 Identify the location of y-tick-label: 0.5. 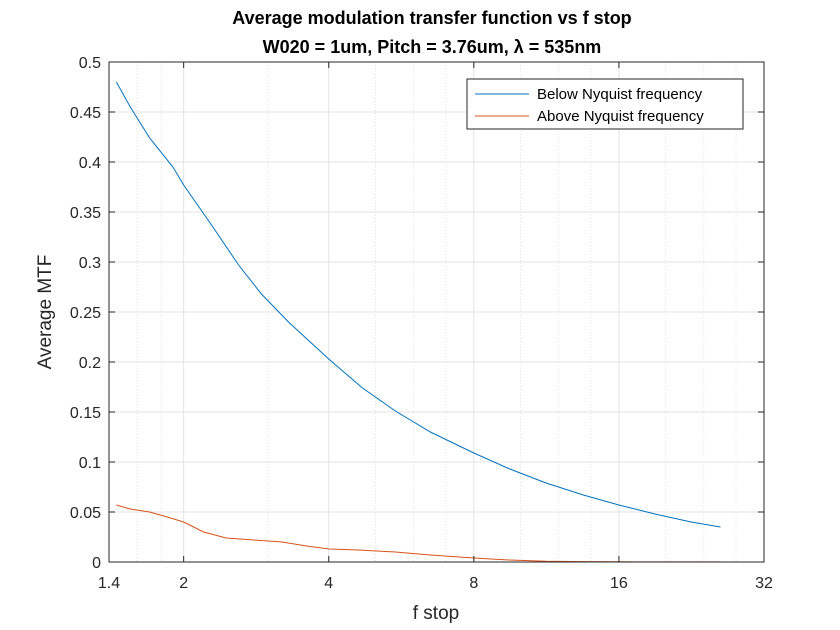
(90, 63).